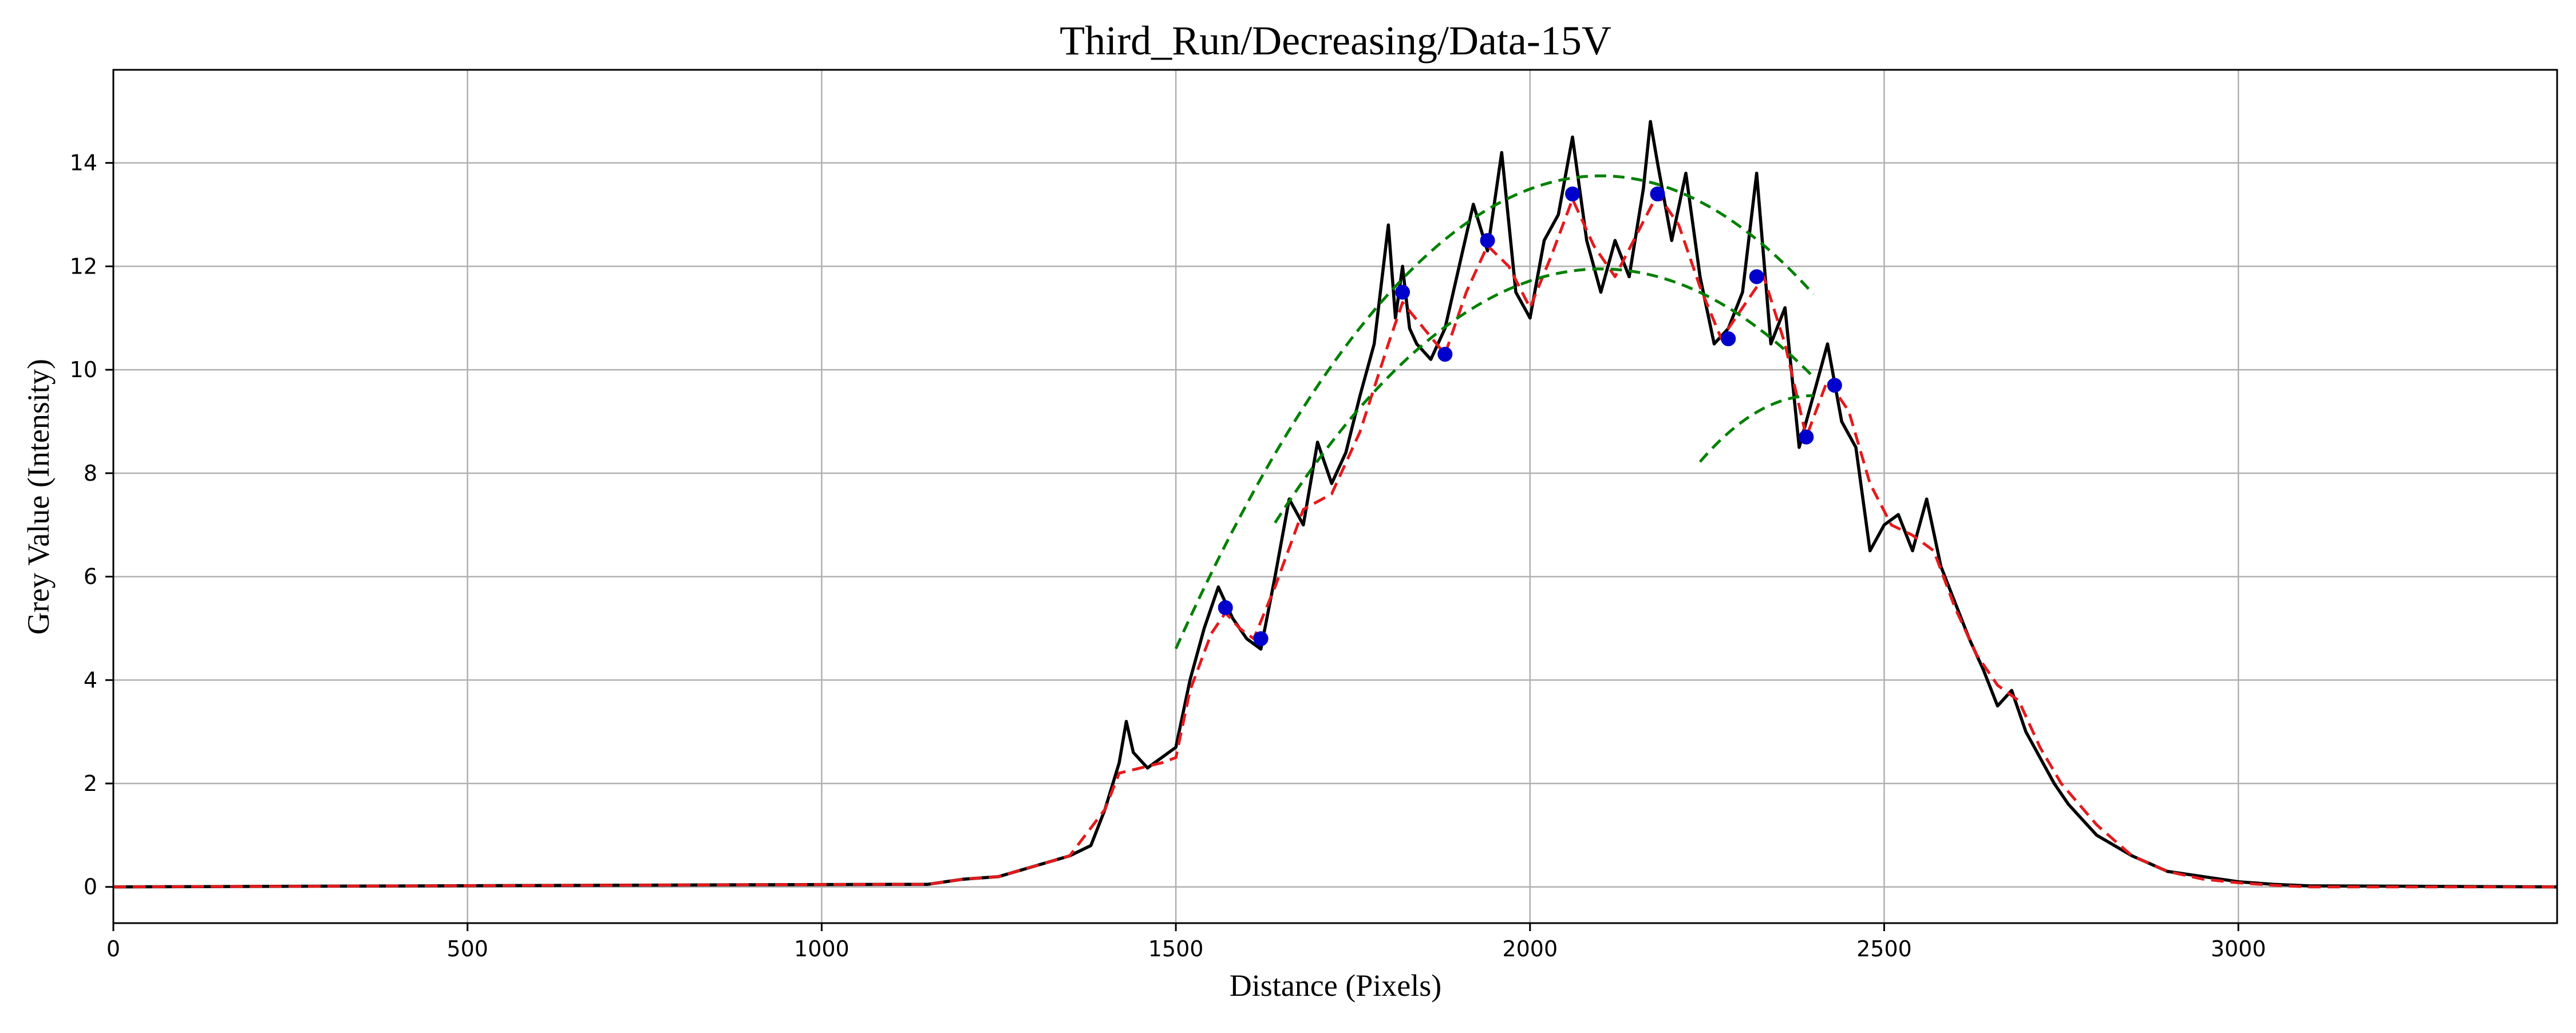 The height and width of the screenshot is (1033, 2576). I want to click on x-tick-label: 2500, so click(1884, 948).